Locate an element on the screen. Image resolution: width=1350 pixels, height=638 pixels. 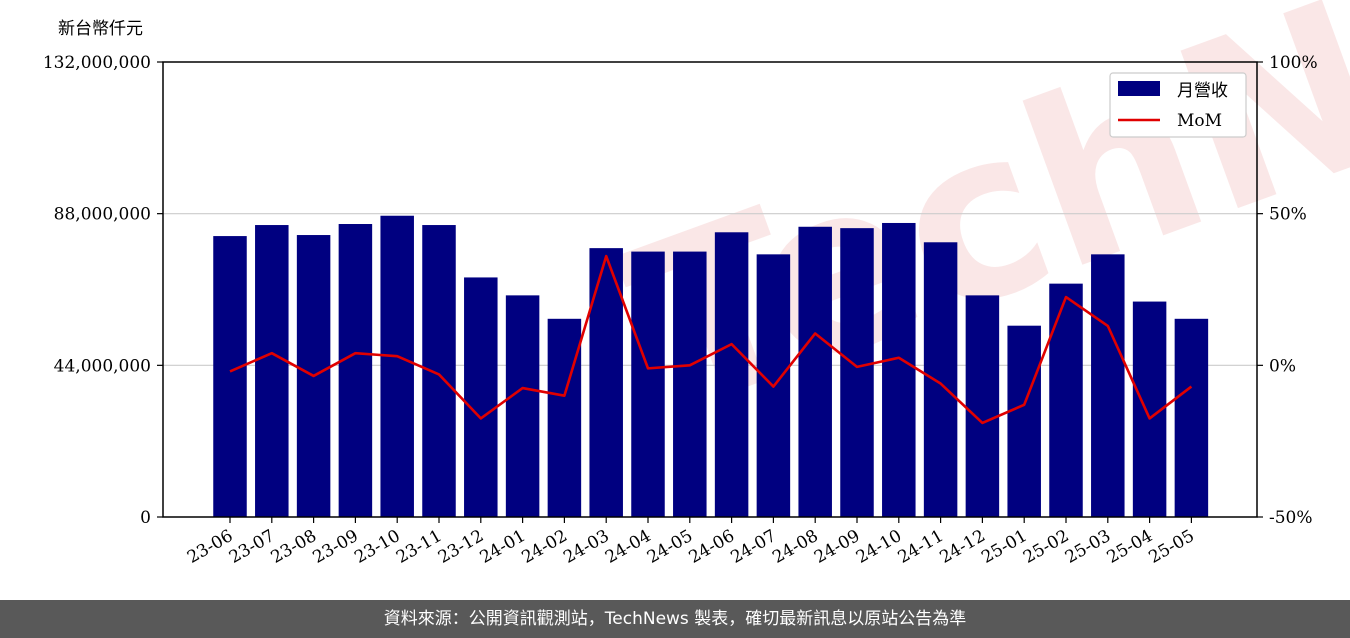
x-tick-label: 24-12 is located at coordinates (962, 547).